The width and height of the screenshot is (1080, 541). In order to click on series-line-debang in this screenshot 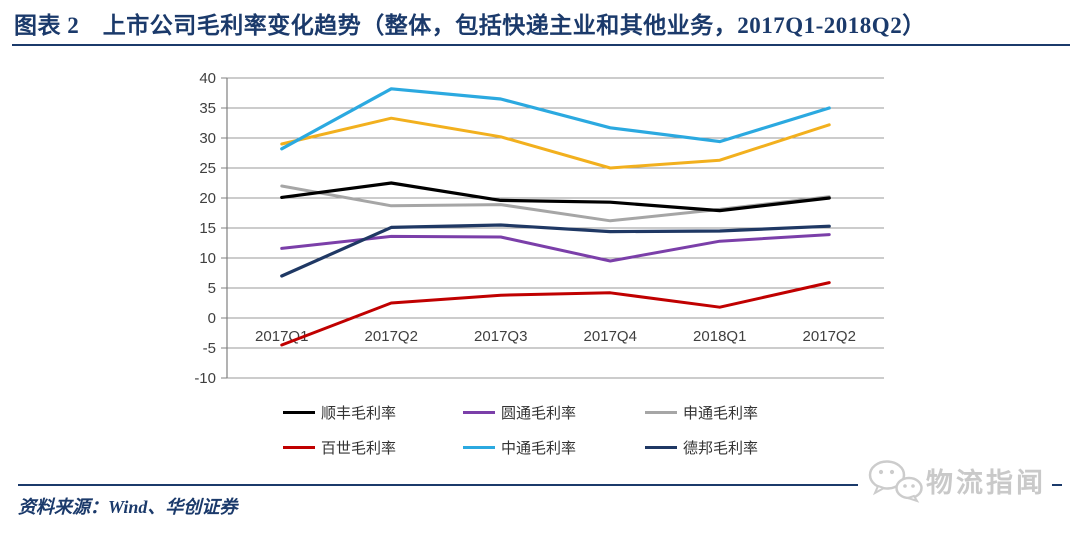, I will do `click(555, 250)`.